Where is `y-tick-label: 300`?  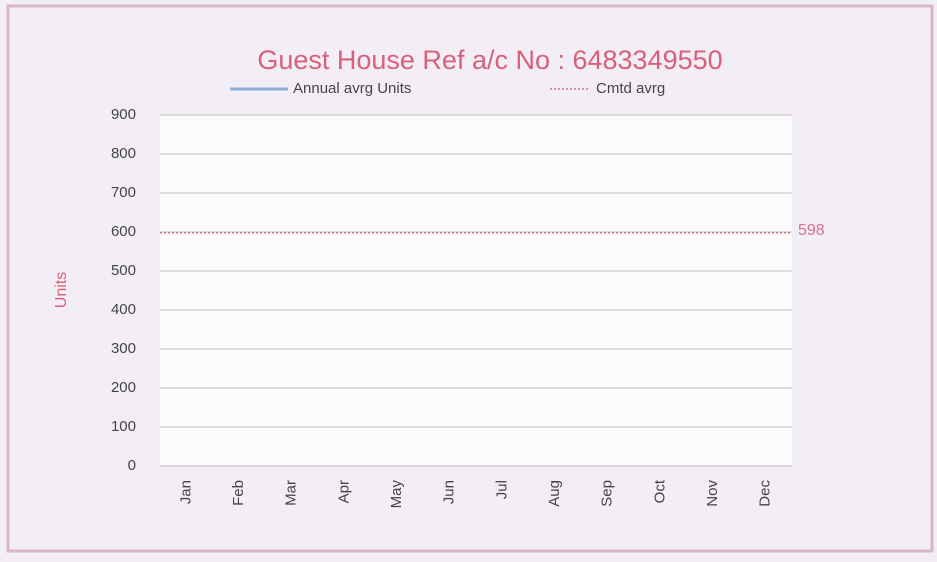
y-tick-label: 300 is located at coordinates (123, 348).